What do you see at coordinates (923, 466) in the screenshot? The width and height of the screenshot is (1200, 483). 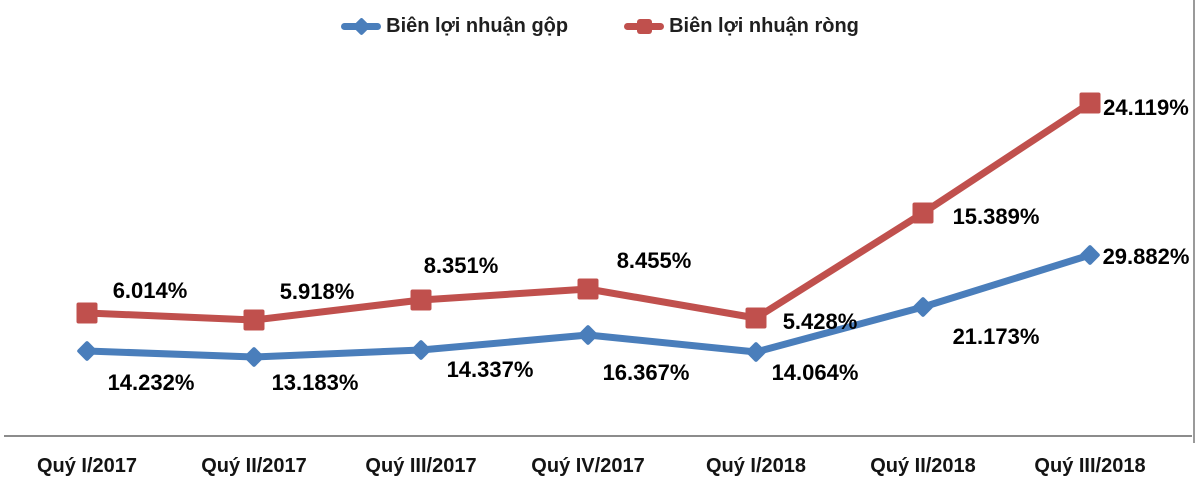 I see `x-axis-label: Quý II/2018` at bounding box center [923, 466].